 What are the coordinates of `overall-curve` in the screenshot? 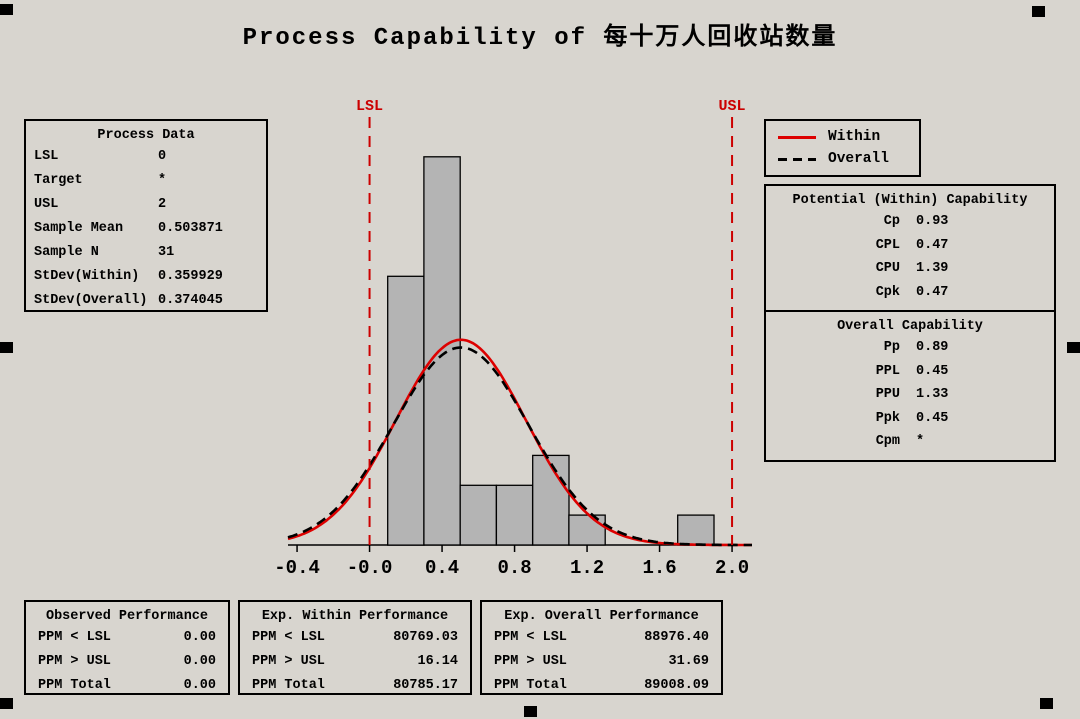 It's located at (519, 446).